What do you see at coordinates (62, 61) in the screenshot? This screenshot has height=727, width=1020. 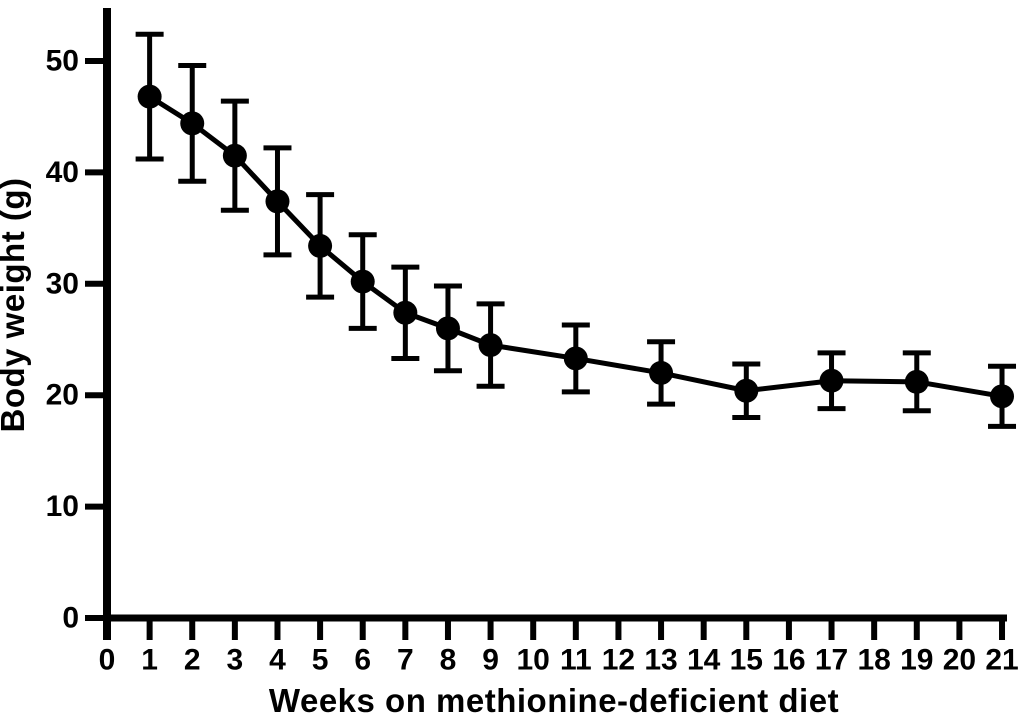 I see `y-axis-tick-label: 50` at bounding box center [62, 61].